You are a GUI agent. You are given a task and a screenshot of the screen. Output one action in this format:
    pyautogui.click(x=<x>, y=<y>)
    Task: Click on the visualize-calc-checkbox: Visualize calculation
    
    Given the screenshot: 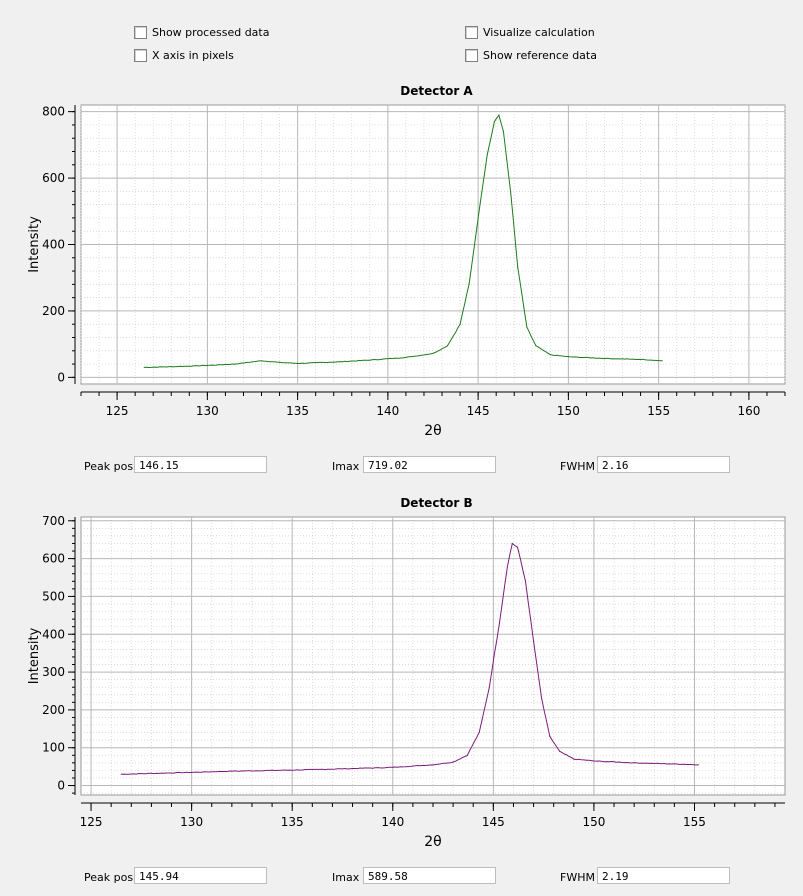 What is the action you would take?
    pyautogui.click(x=530, y=32)
    